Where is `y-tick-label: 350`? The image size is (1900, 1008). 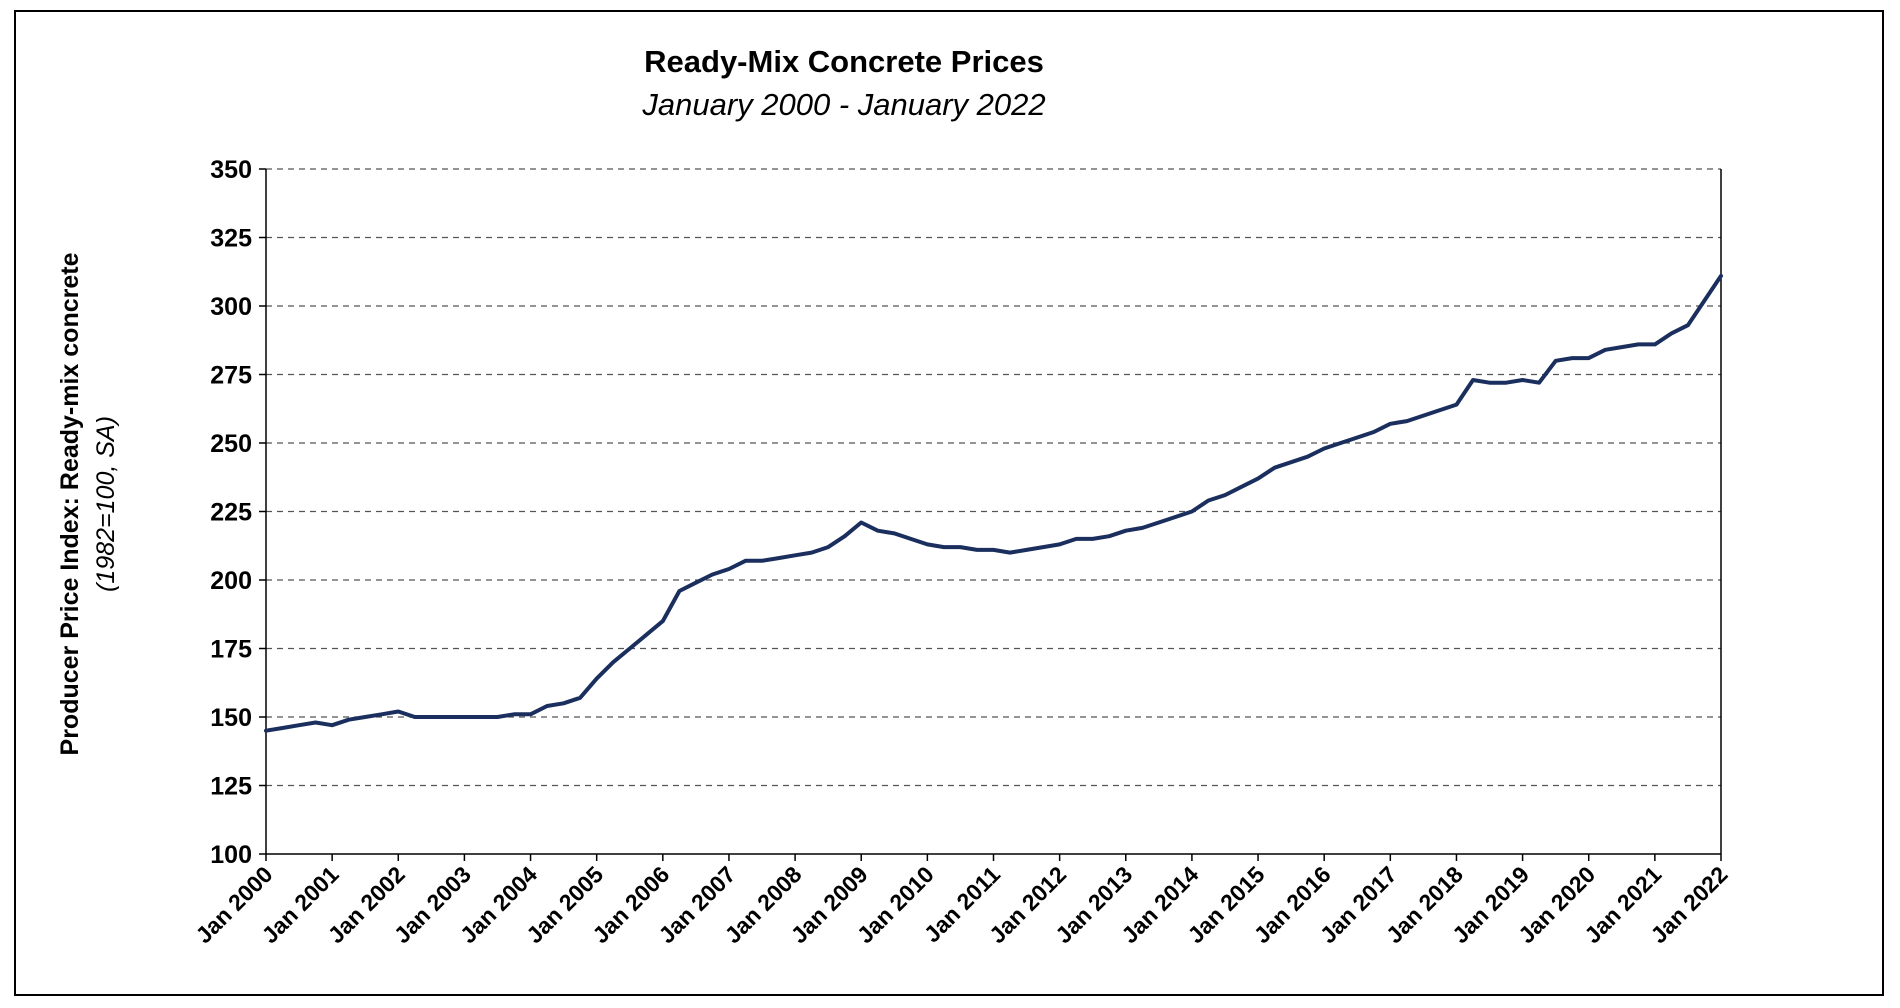 y-tick-label: 350 is located at coordinates (231, 170).